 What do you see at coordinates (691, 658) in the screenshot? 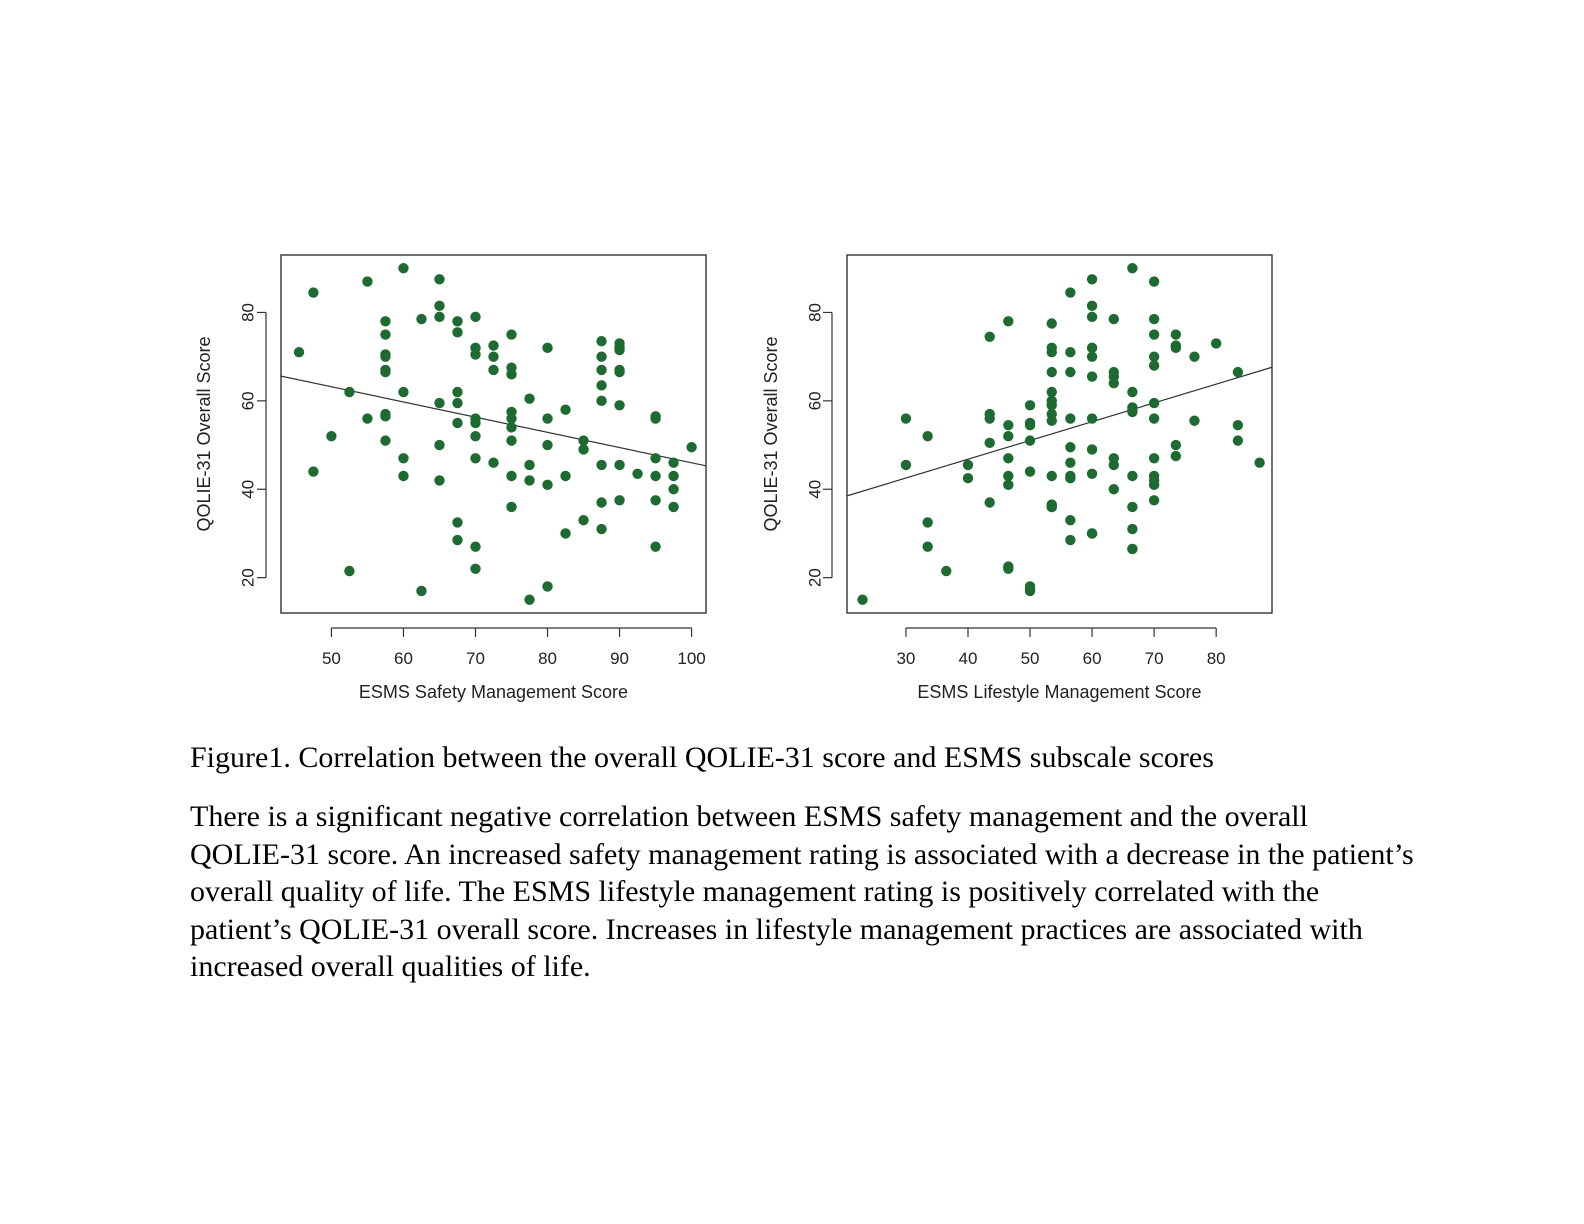
I see `x-tick-label: 100` at bounding box center [691, 658].